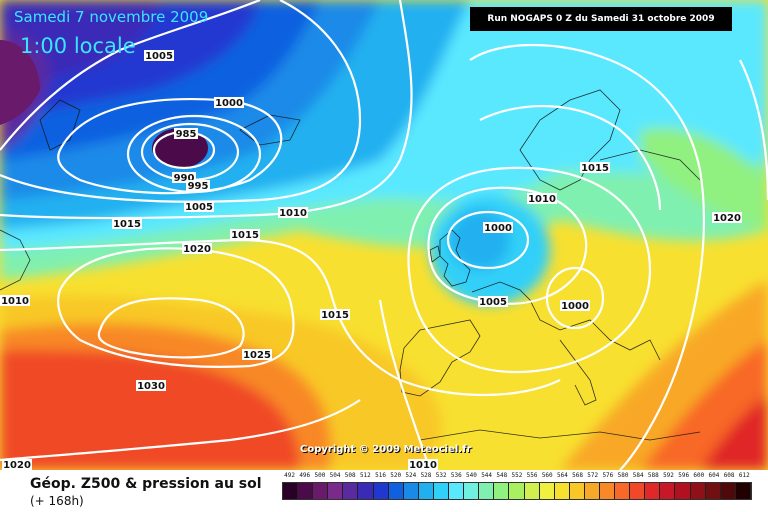  What do you see at coordinates (623, 475) in the screenshot?
I see `scale-tick-label: 580` at bounding box center [623, 475].